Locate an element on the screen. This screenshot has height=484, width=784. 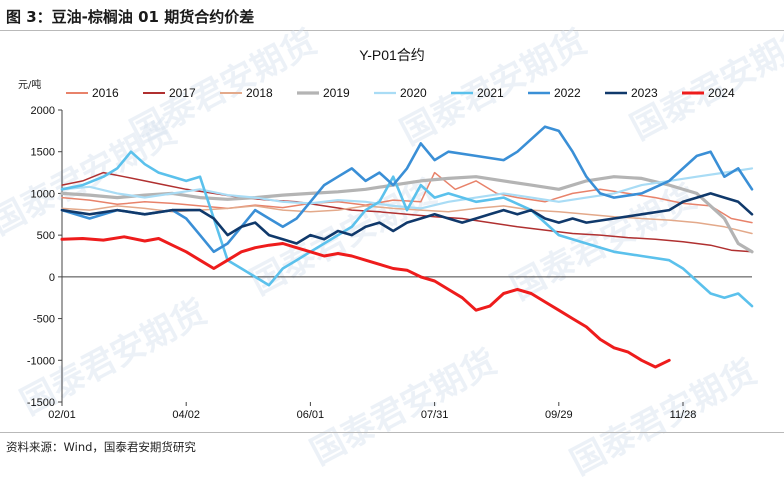
y-tick-label: 2000 is located at coordinates (43, 111).